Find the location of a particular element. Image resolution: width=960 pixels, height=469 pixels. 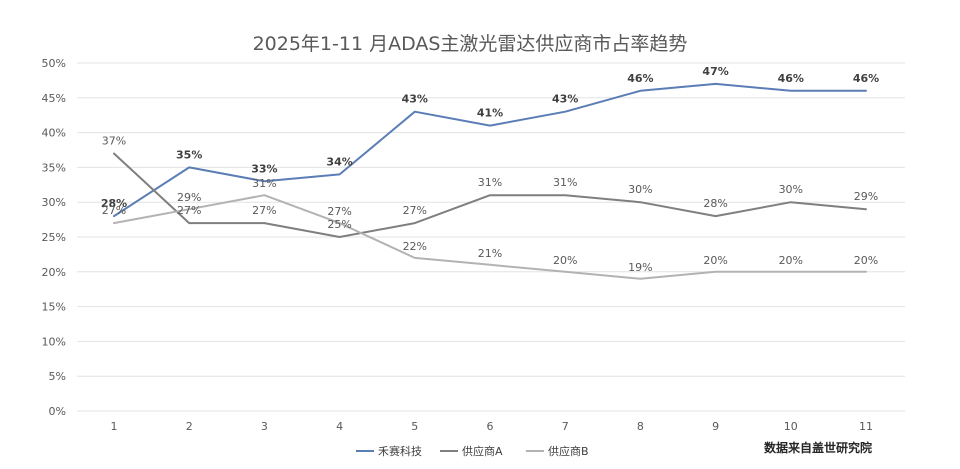

legend: 禾赛科技 供应商A 供应商B is located at coordinates (472, 451).